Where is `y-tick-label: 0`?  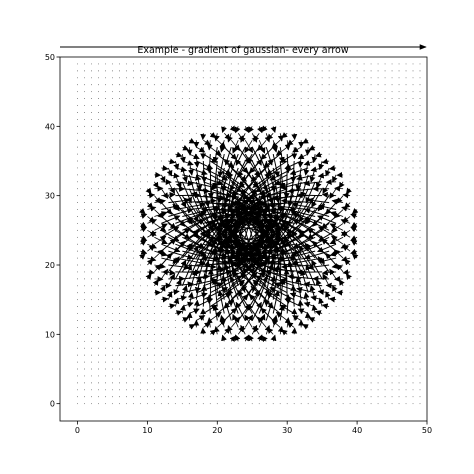 y-tick-label: 0 is located at coordinates (52, 404).